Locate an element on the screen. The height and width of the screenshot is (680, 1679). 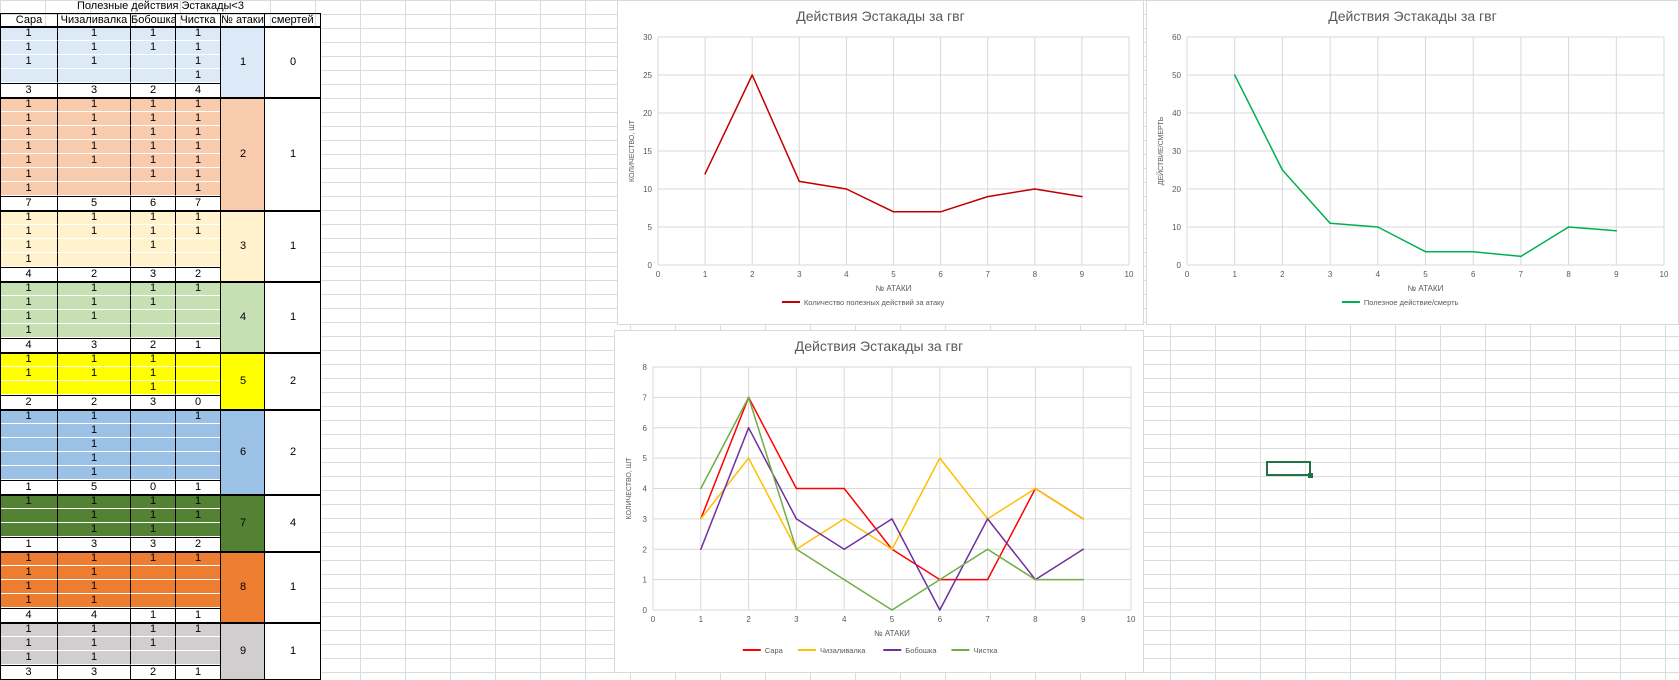
attack-number-cell: 4 is located at coordinates (243, 317).